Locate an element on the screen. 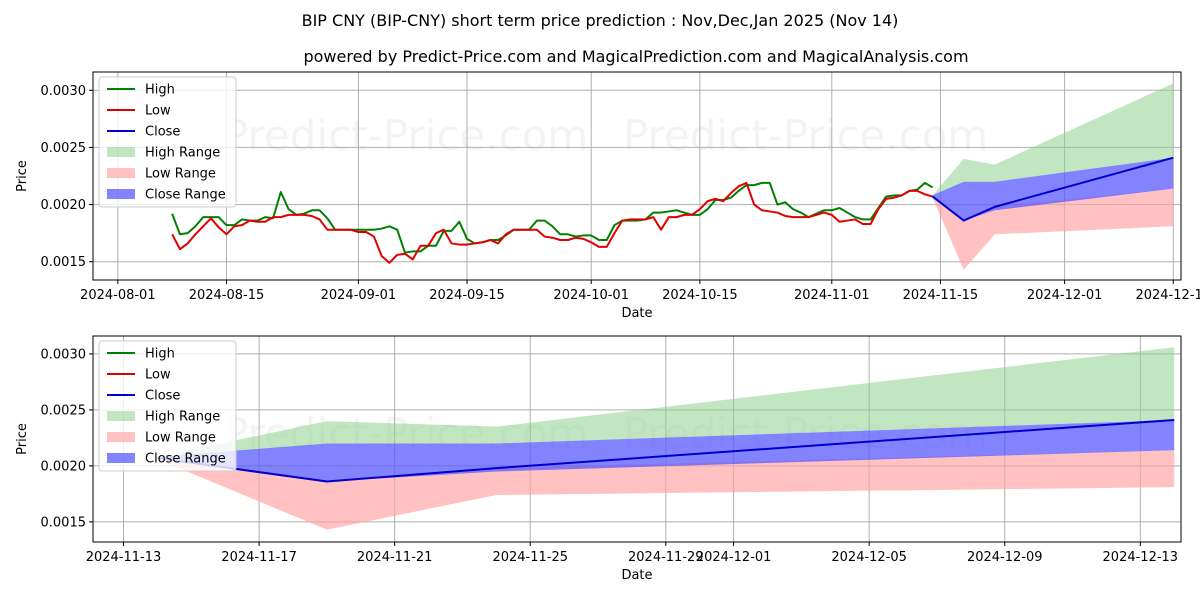 This screenshot has width=1200, height=600. x-tick-label: 2024-12-09 is located at coordinates (1005, 557).